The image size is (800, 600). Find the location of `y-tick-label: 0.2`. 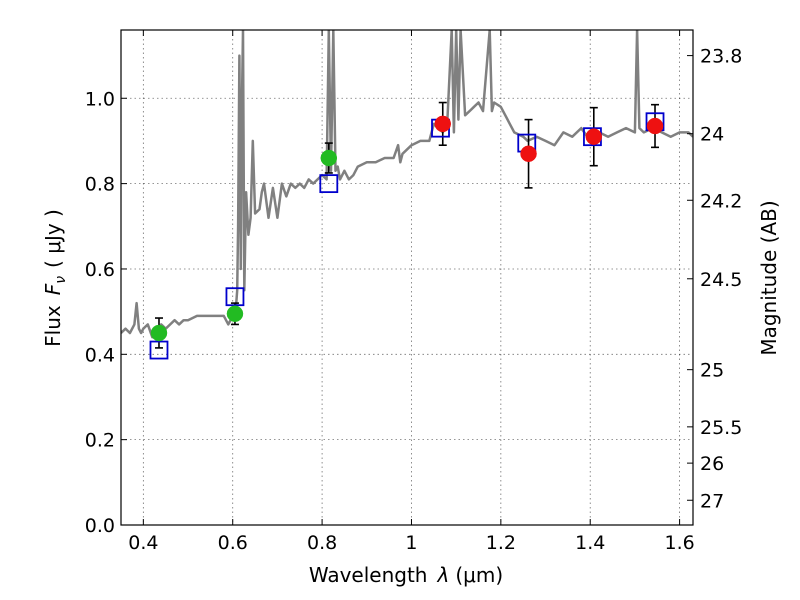

y-tick-label: 0.2 is located at coordinates (100, 441).